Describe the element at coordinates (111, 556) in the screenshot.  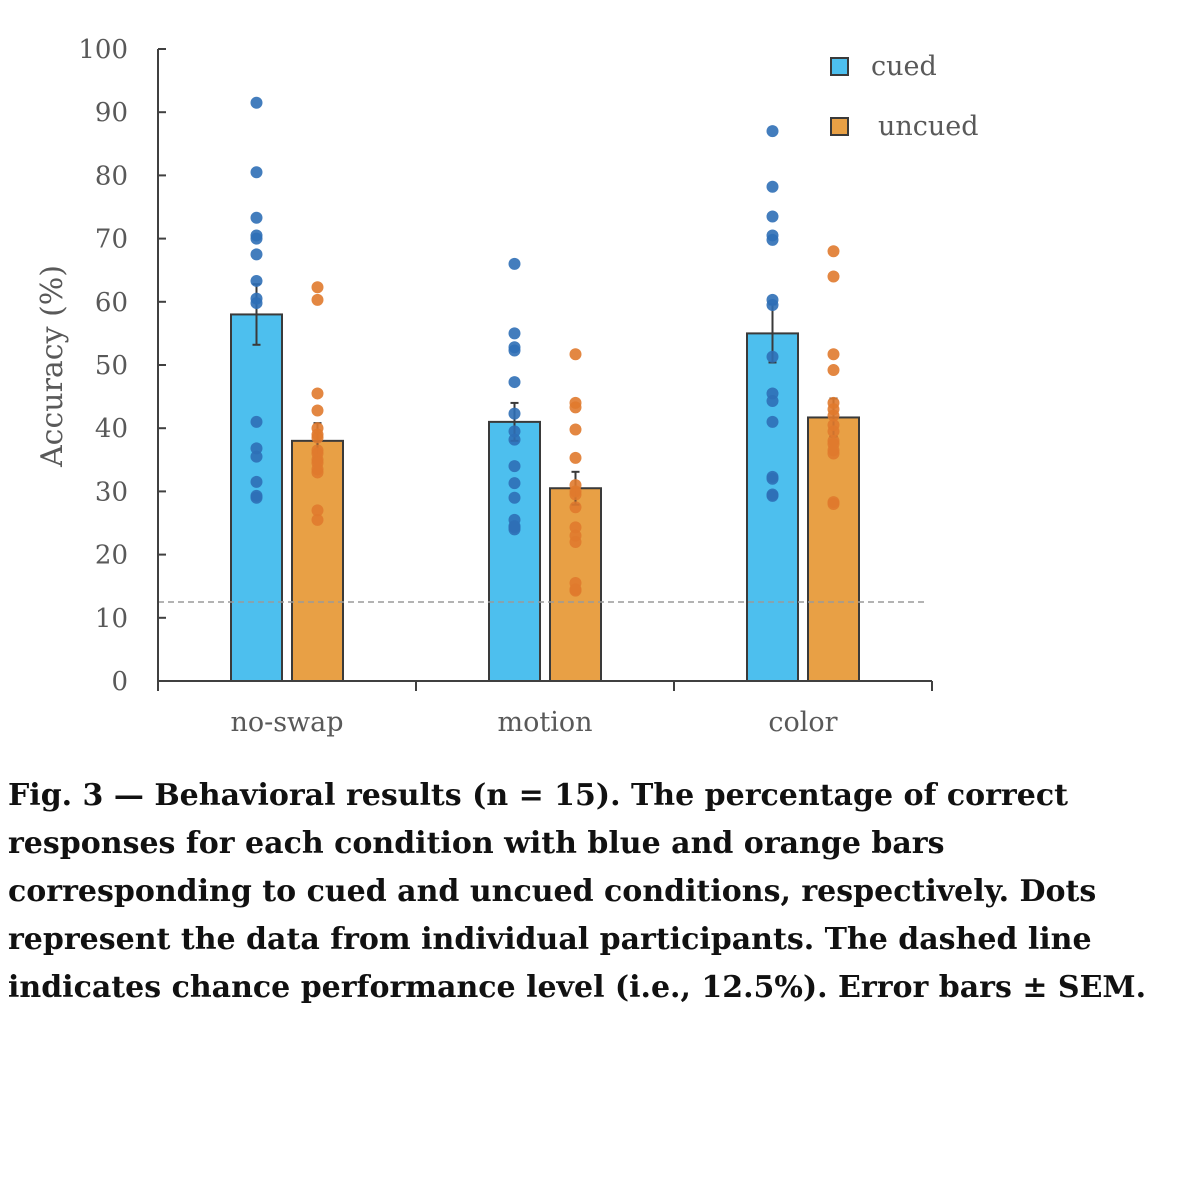
I see `y-tick-label-20: 20` at that location.